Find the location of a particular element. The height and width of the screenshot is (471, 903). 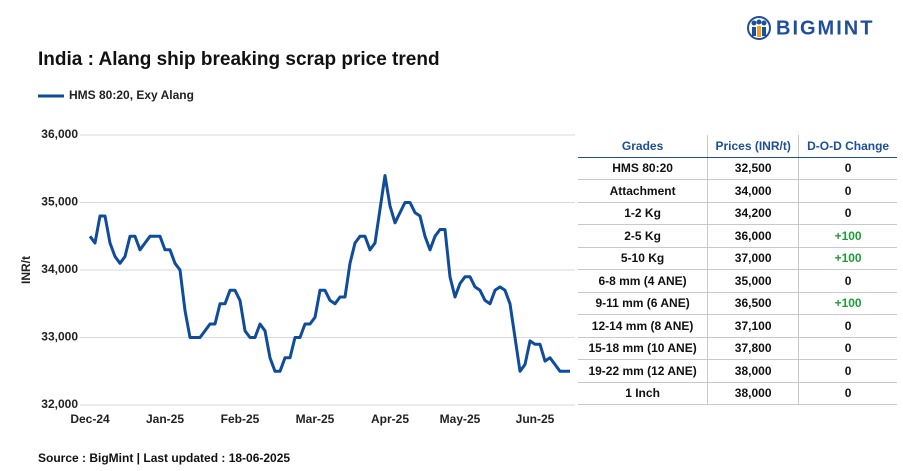

y-tick-label: 33,000 is located at coordinates (59, 337).